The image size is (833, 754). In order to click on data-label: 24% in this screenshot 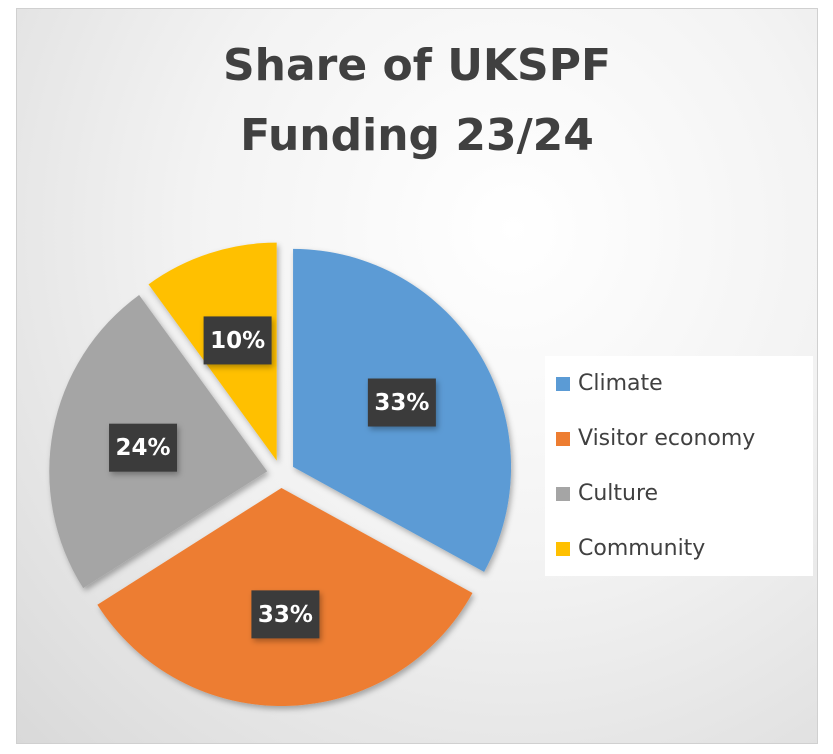, I will do `click(143, 448)`.